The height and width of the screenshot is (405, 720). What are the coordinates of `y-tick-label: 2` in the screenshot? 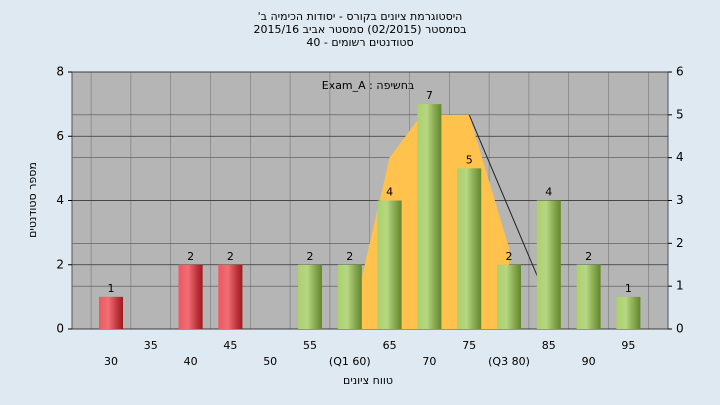 It's located at (60, 264).